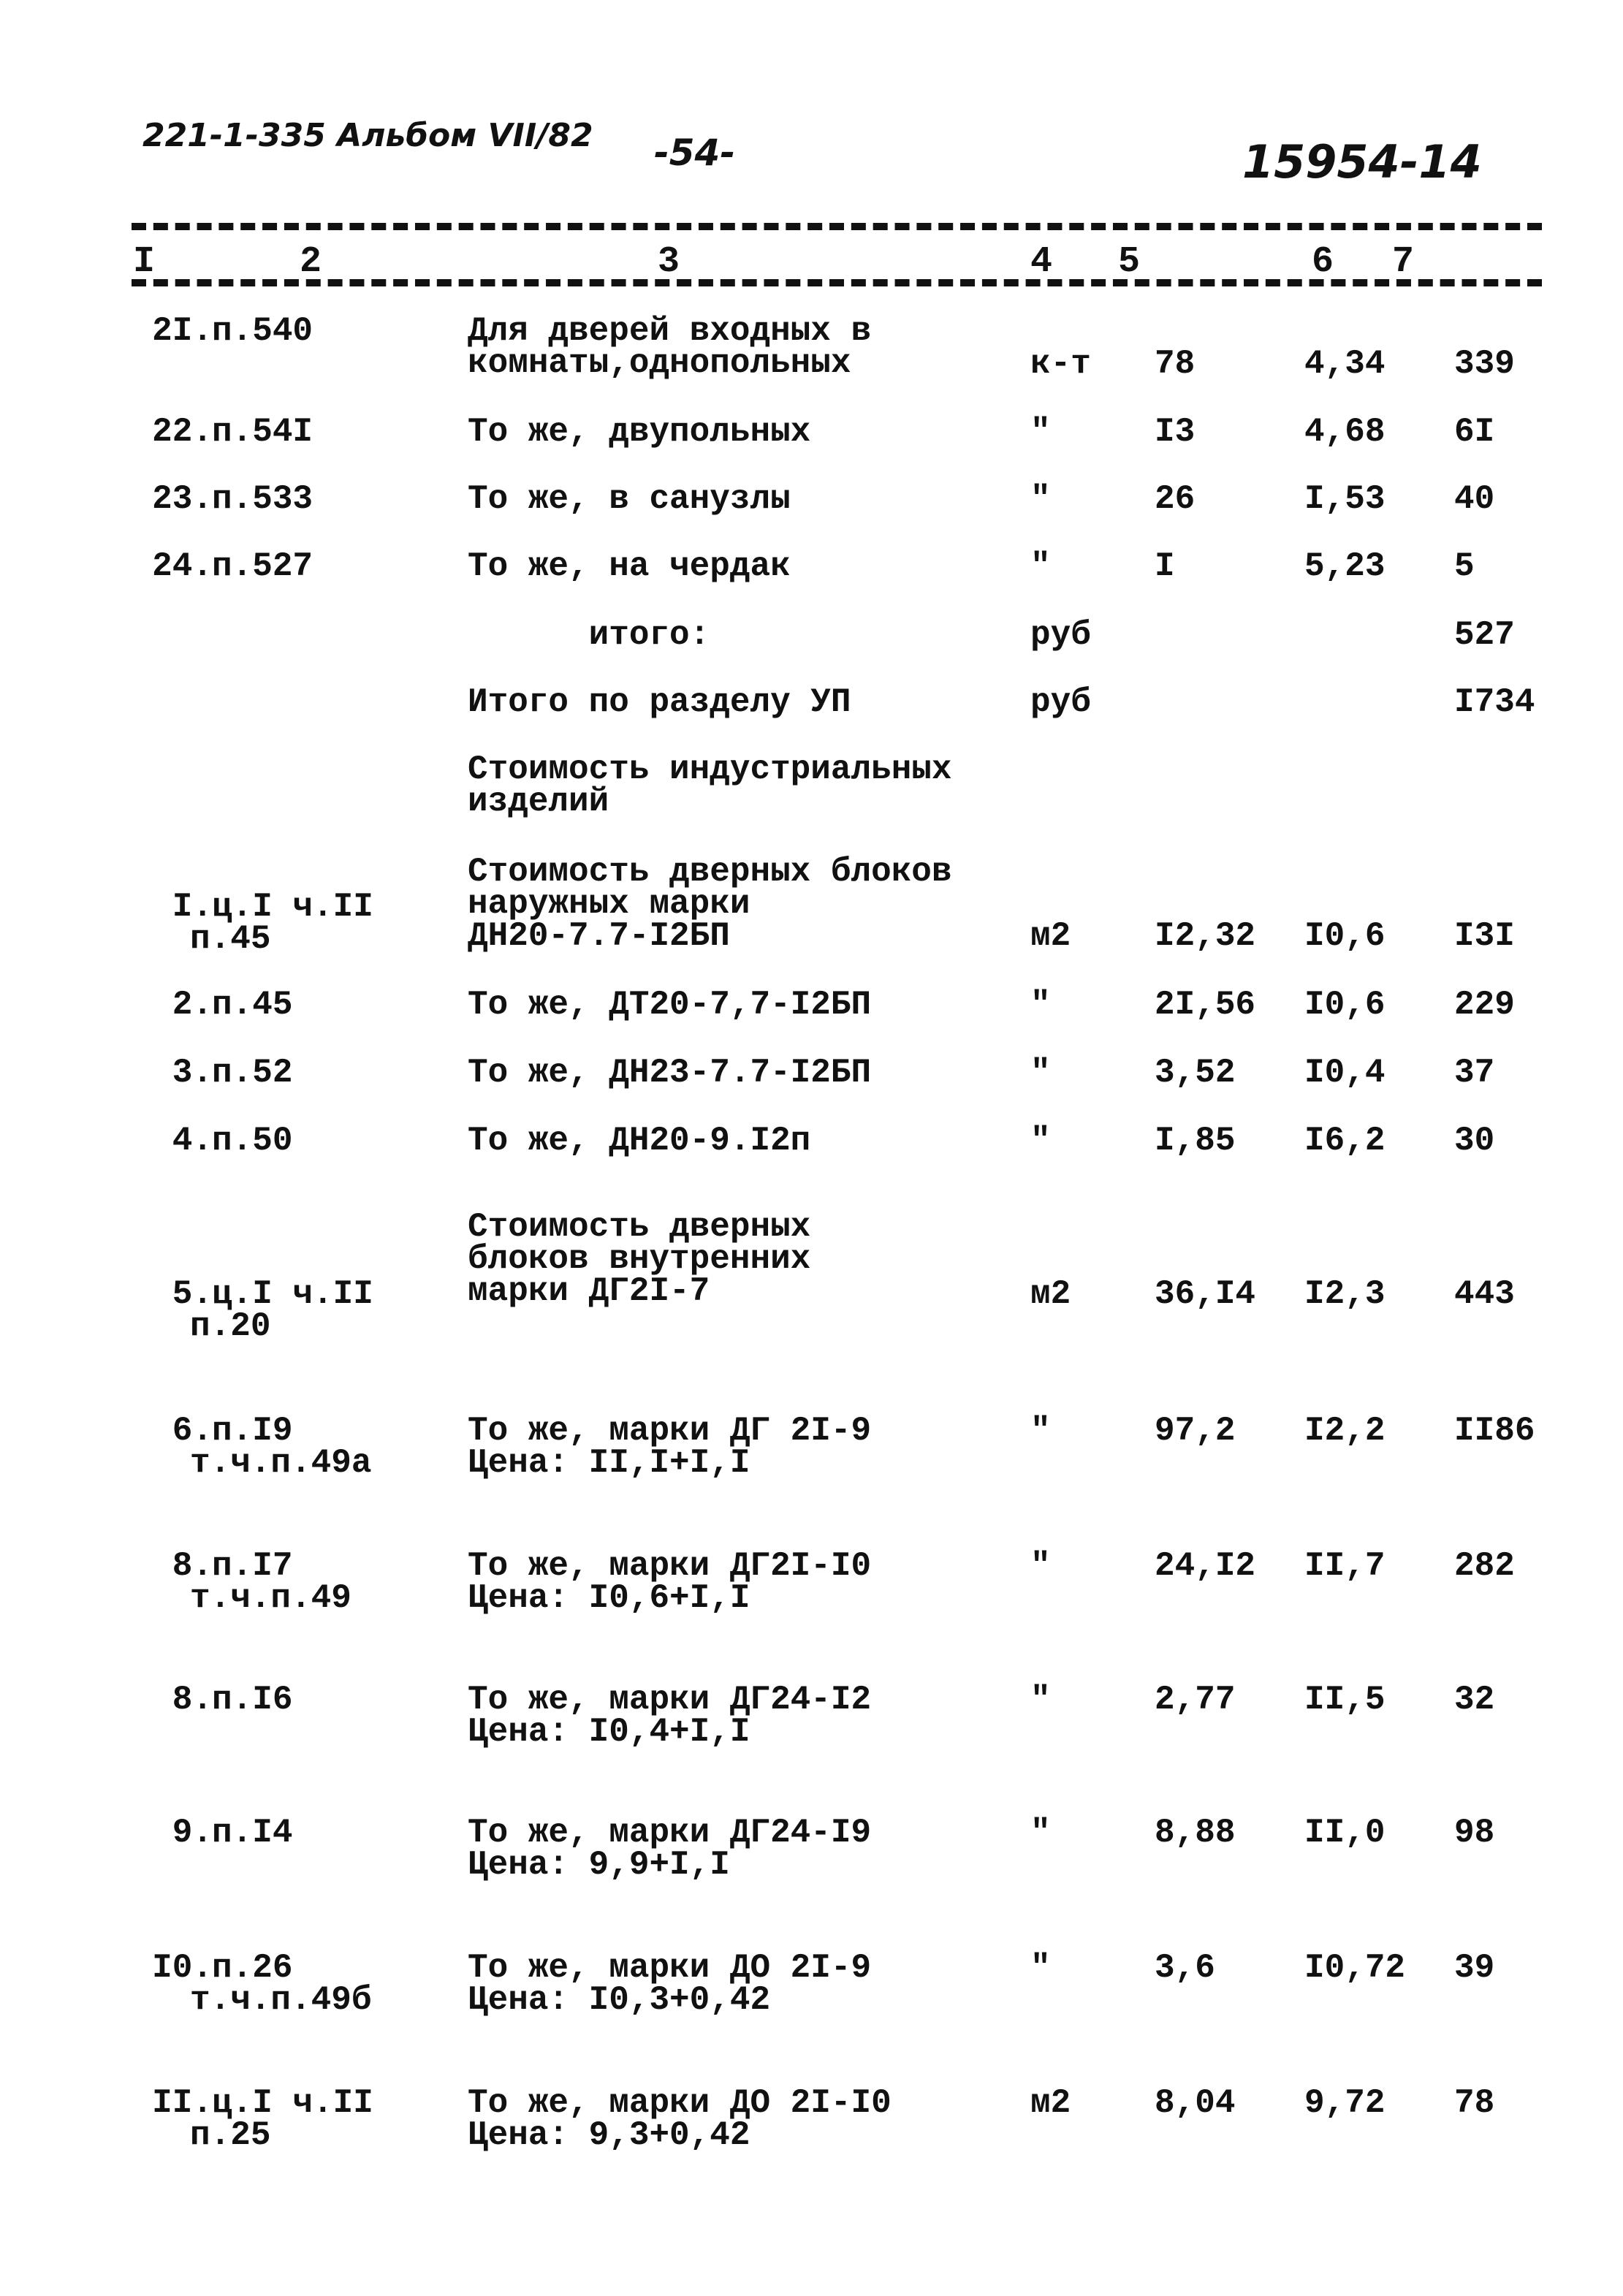  What do you see at coordinates (252, 1566) in the screenshot?
I see `reference: п.I7` at bounding box center [252, 1566].